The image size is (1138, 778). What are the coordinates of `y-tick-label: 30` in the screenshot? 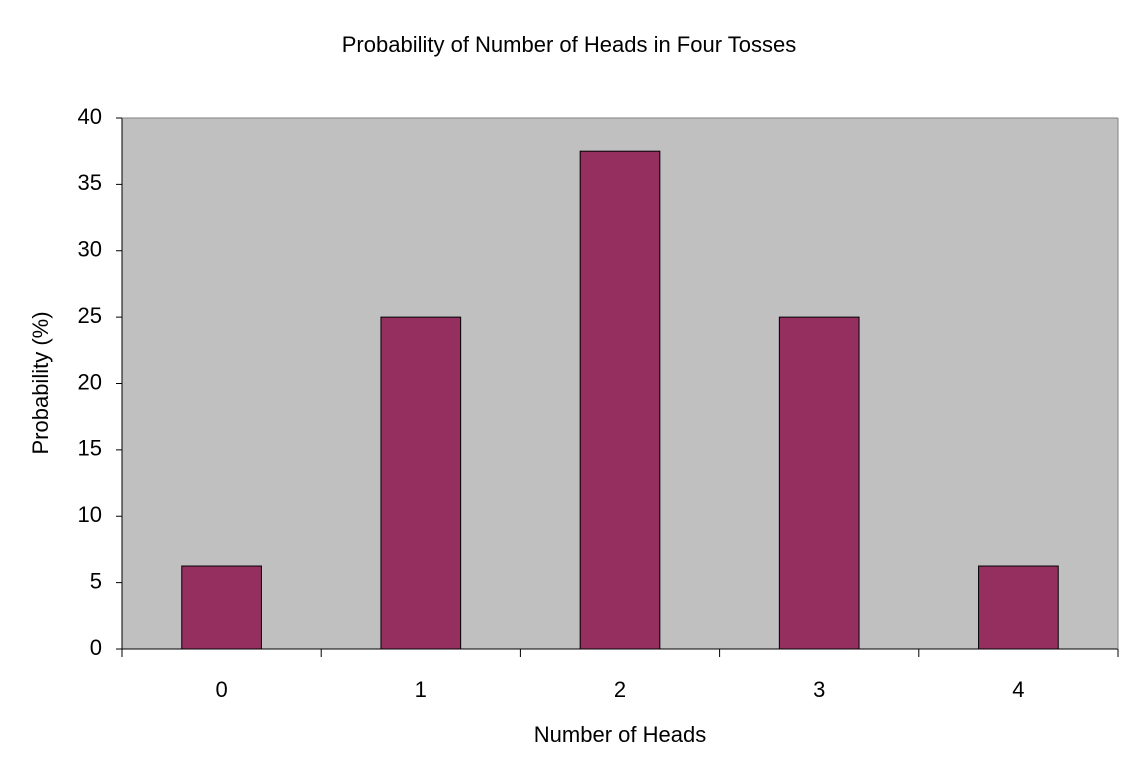 It's located at (90, 249).